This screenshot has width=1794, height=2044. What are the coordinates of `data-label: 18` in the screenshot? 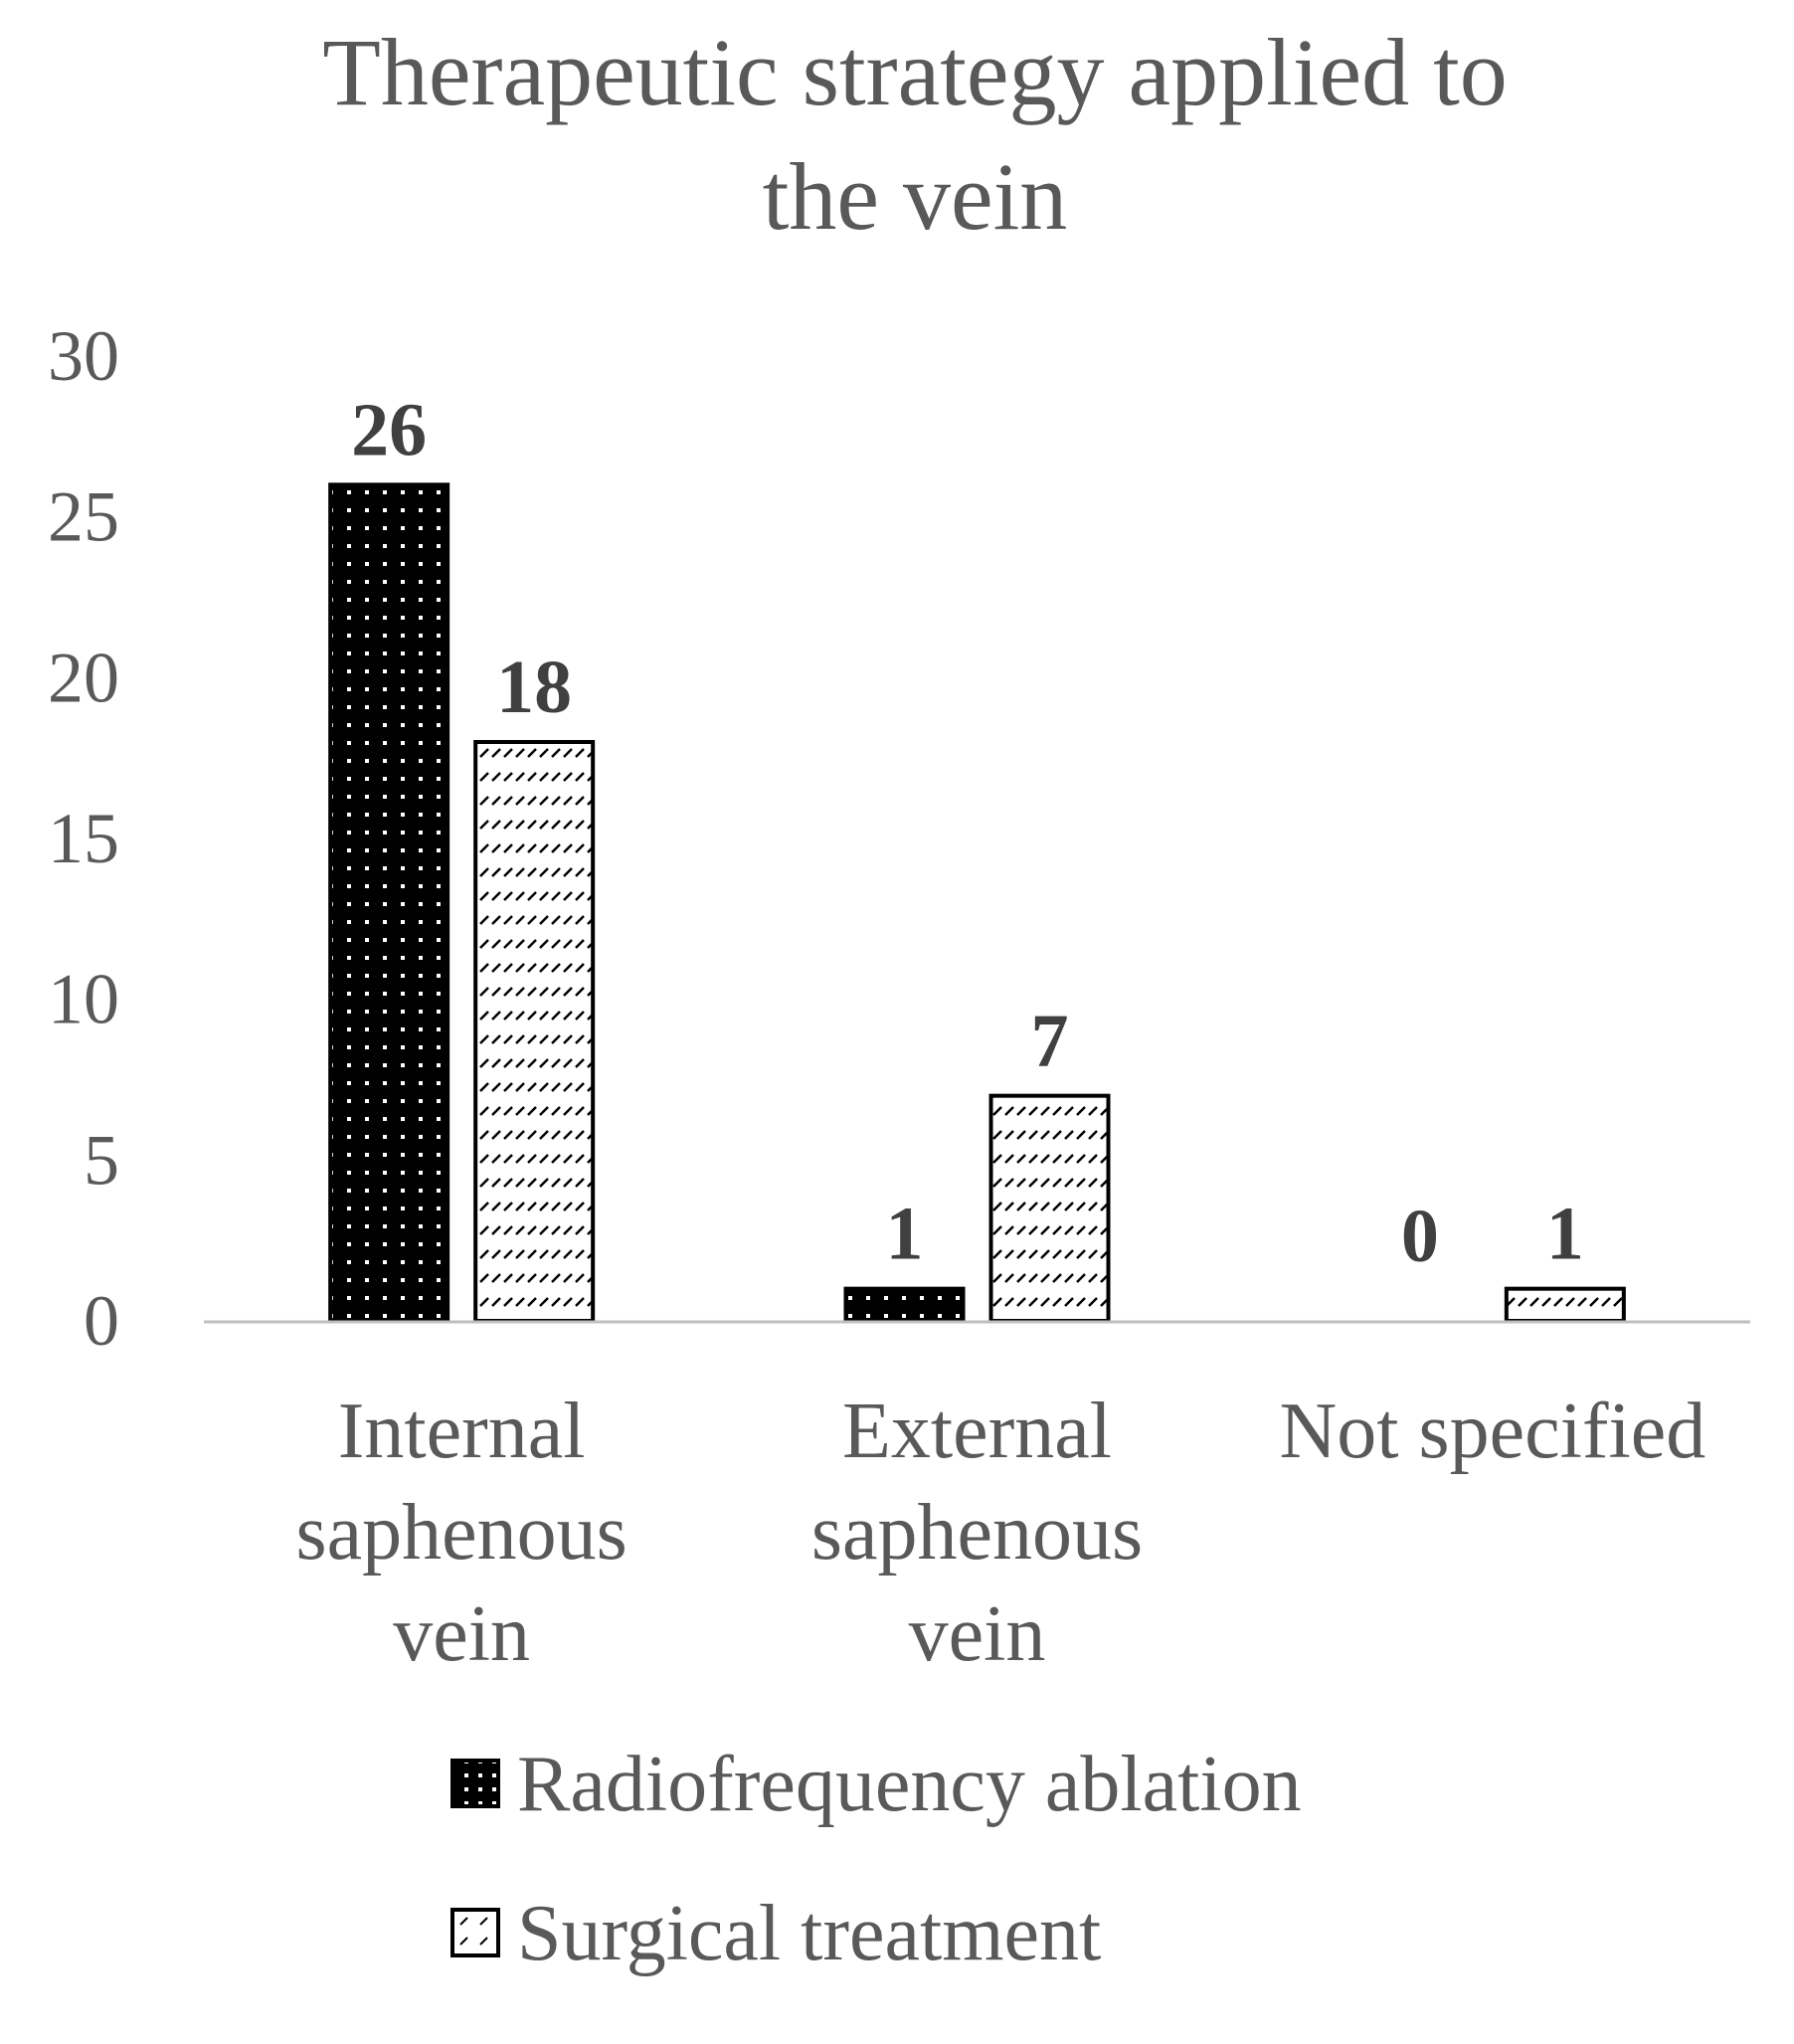 It's located at (534, 688).